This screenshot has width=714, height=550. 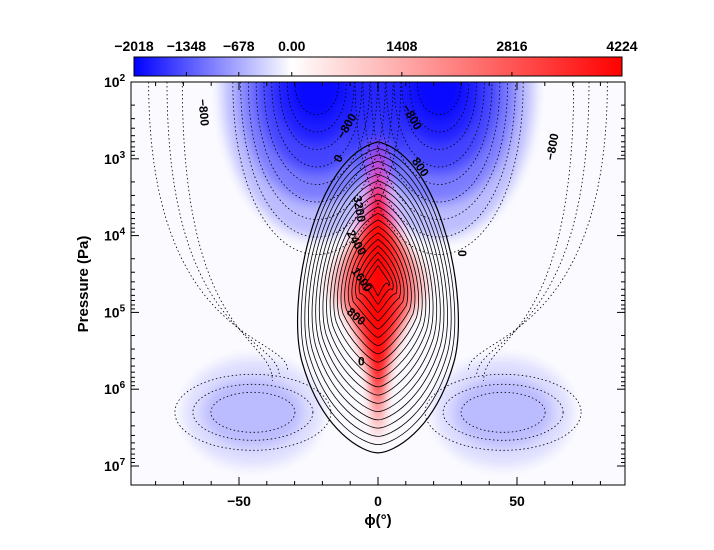 I want to click on colorbar-tick-label: −678, so click(x=239, y=46).